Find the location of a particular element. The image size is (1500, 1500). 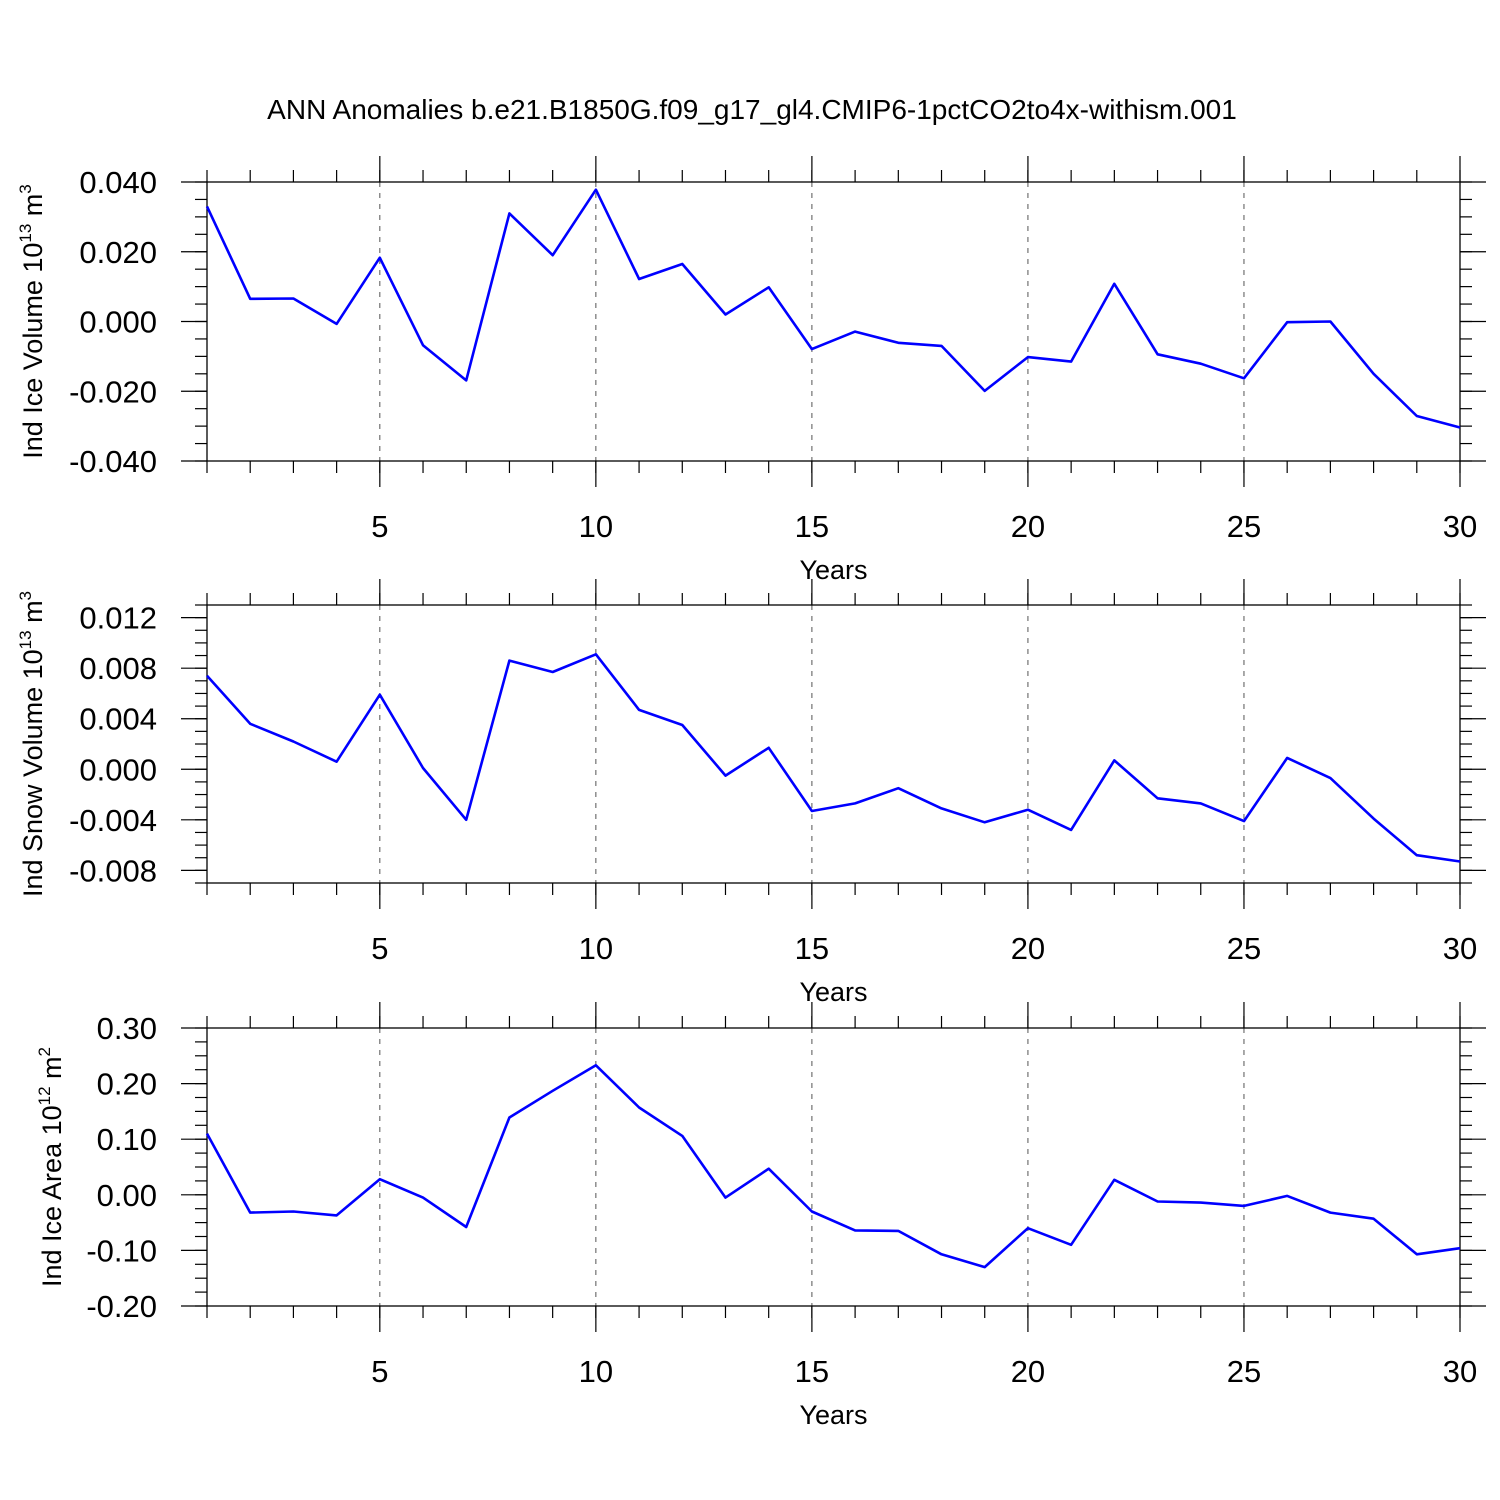

y-axis-title: Ind Snow Volume 1013 m3 is located at coordinates (32, 744).